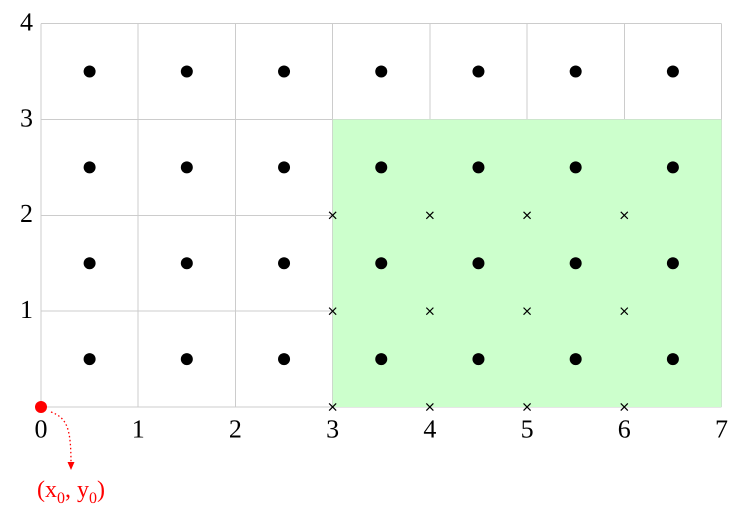 The image size is (736, 509). I want to click on y-tick-label: 1, so click(26, 309).